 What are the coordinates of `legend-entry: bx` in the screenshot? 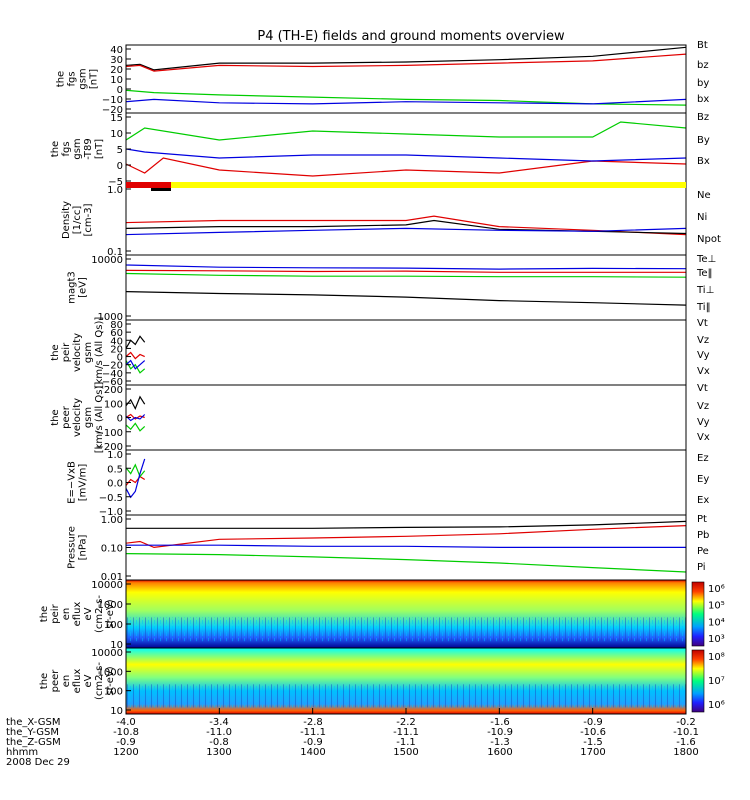 It's located at (703, 99).